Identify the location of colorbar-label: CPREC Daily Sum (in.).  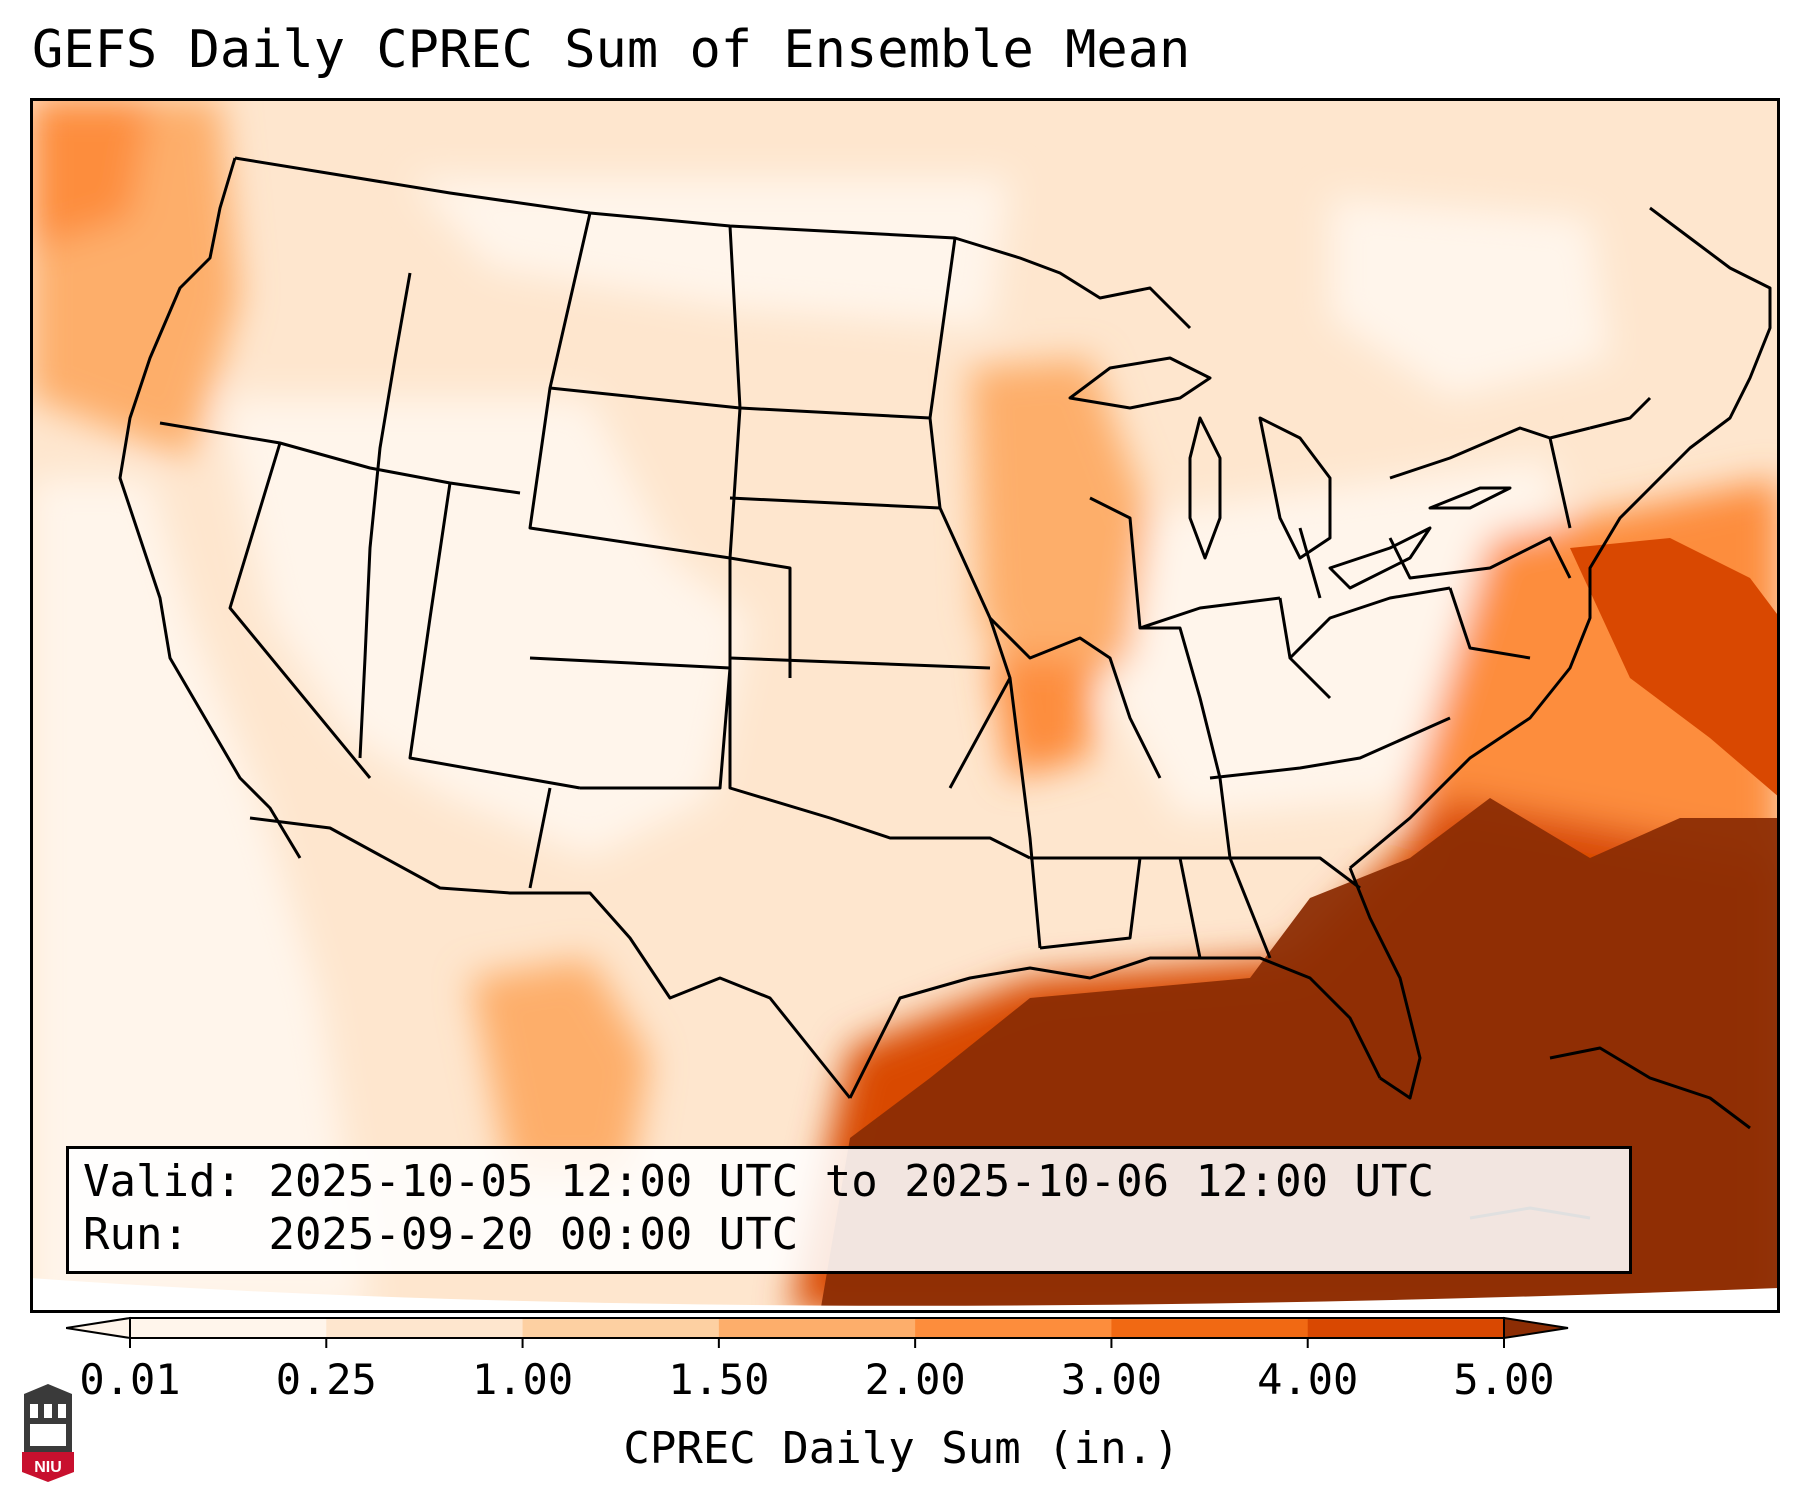
(901, 1448).